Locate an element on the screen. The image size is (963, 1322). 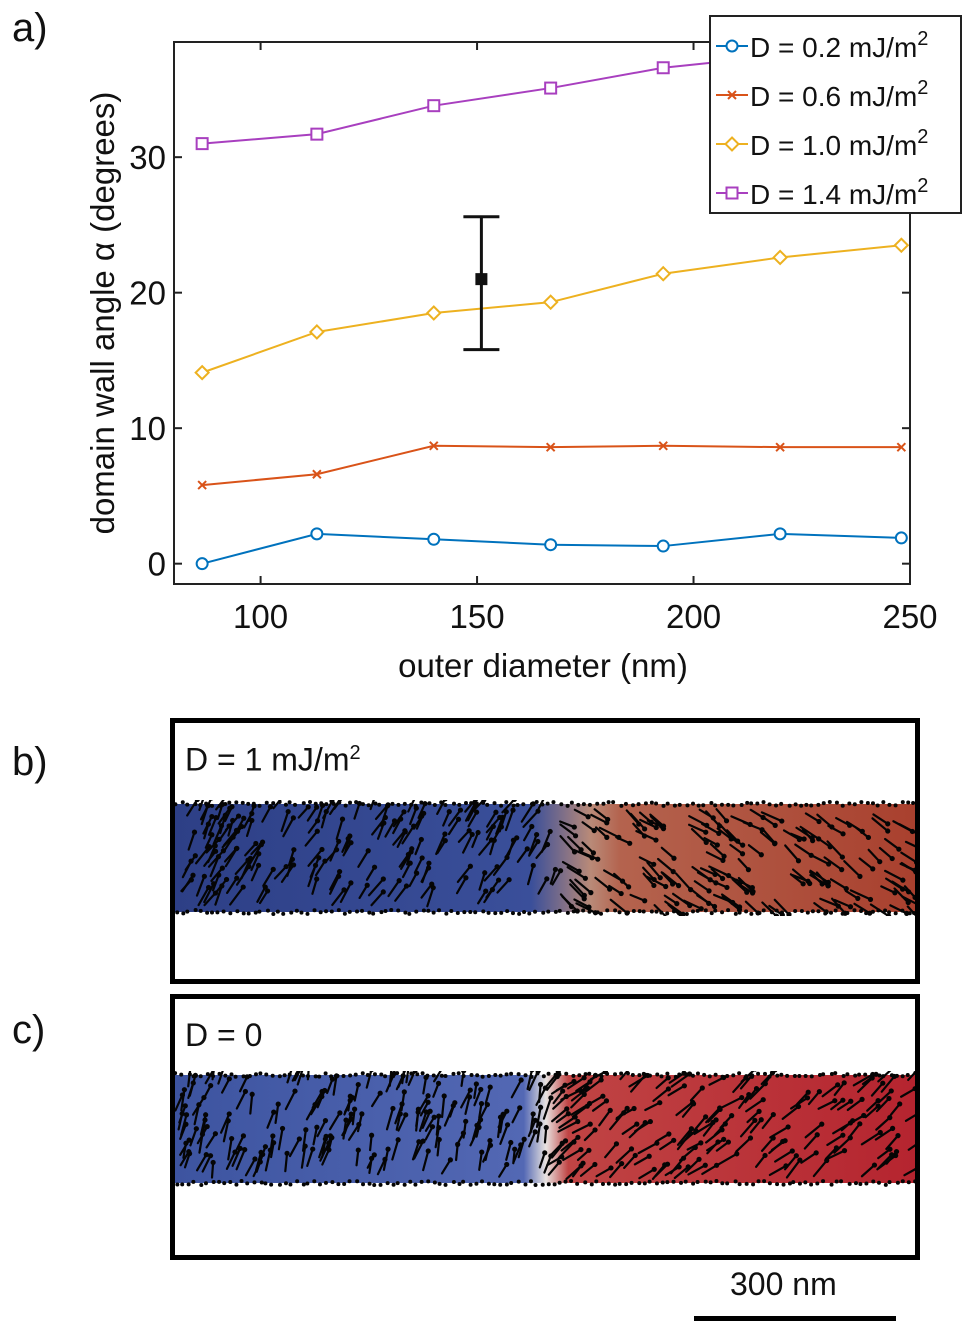
arrows-c is located at coordinates (545, 1129).